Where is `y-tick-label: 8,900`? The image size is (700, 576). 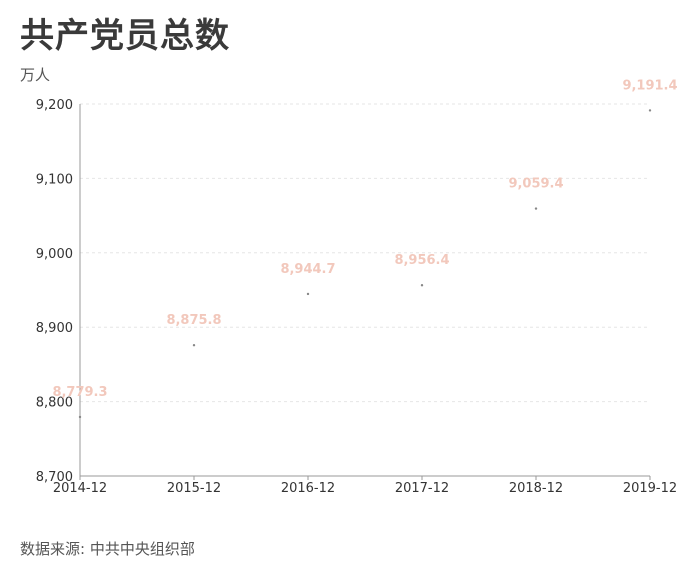
y-tick-label: 8,900 is located at coordinates (54, 328).